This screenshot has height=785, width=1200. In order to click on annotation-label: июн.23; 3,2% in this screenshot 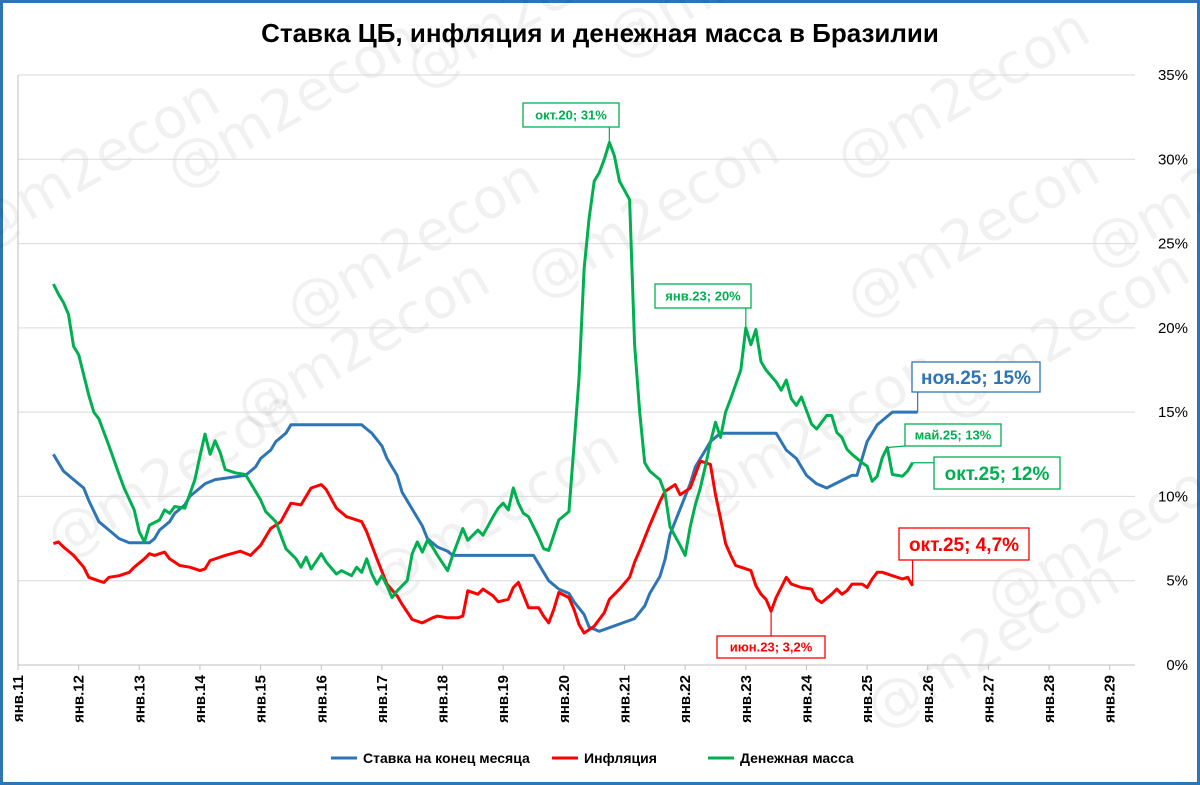, I will do `click(771, 647)`.